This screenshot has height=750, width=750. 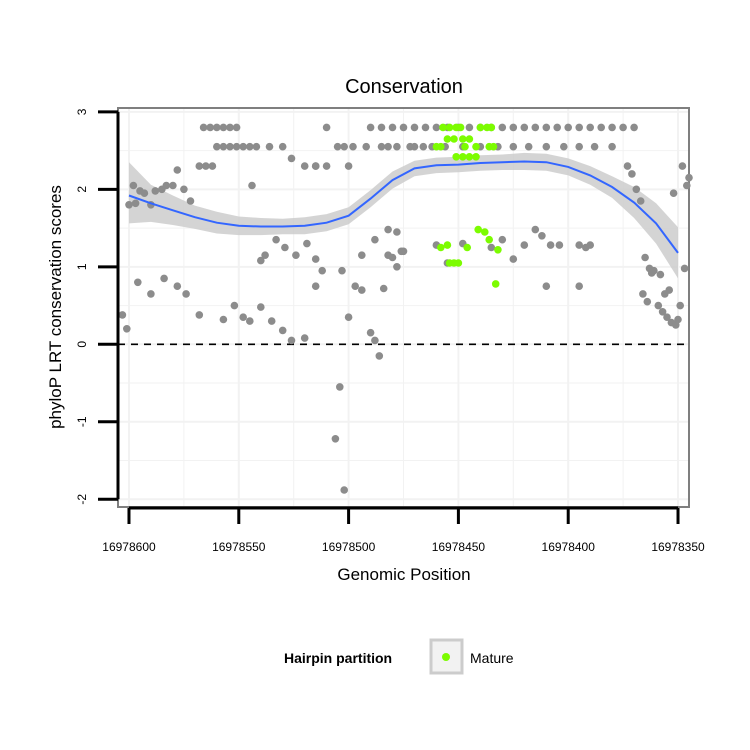 What do you see at coordinates (404, 87) in the screenshot?
I see `chart-title: Conservation` at bounding box center [404, 87].